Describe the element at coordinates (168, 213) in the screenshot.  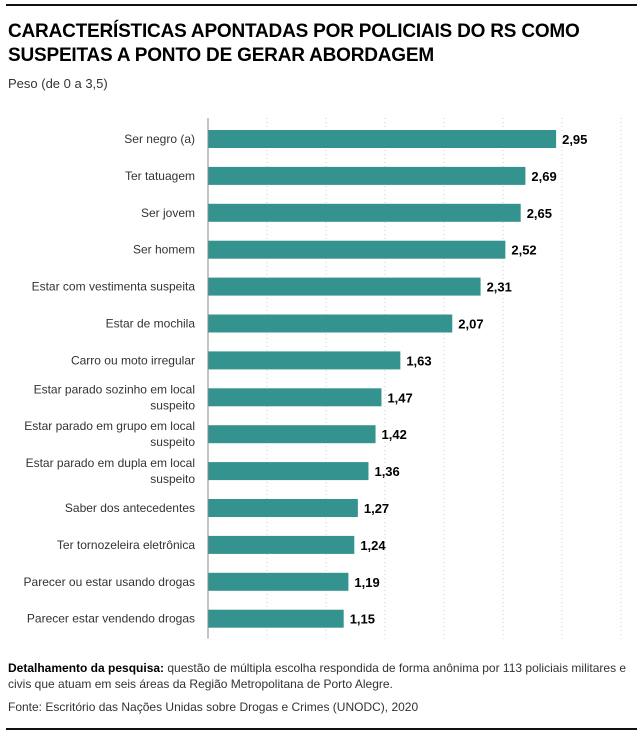
I see `category-label: Ser jovem` at that location.